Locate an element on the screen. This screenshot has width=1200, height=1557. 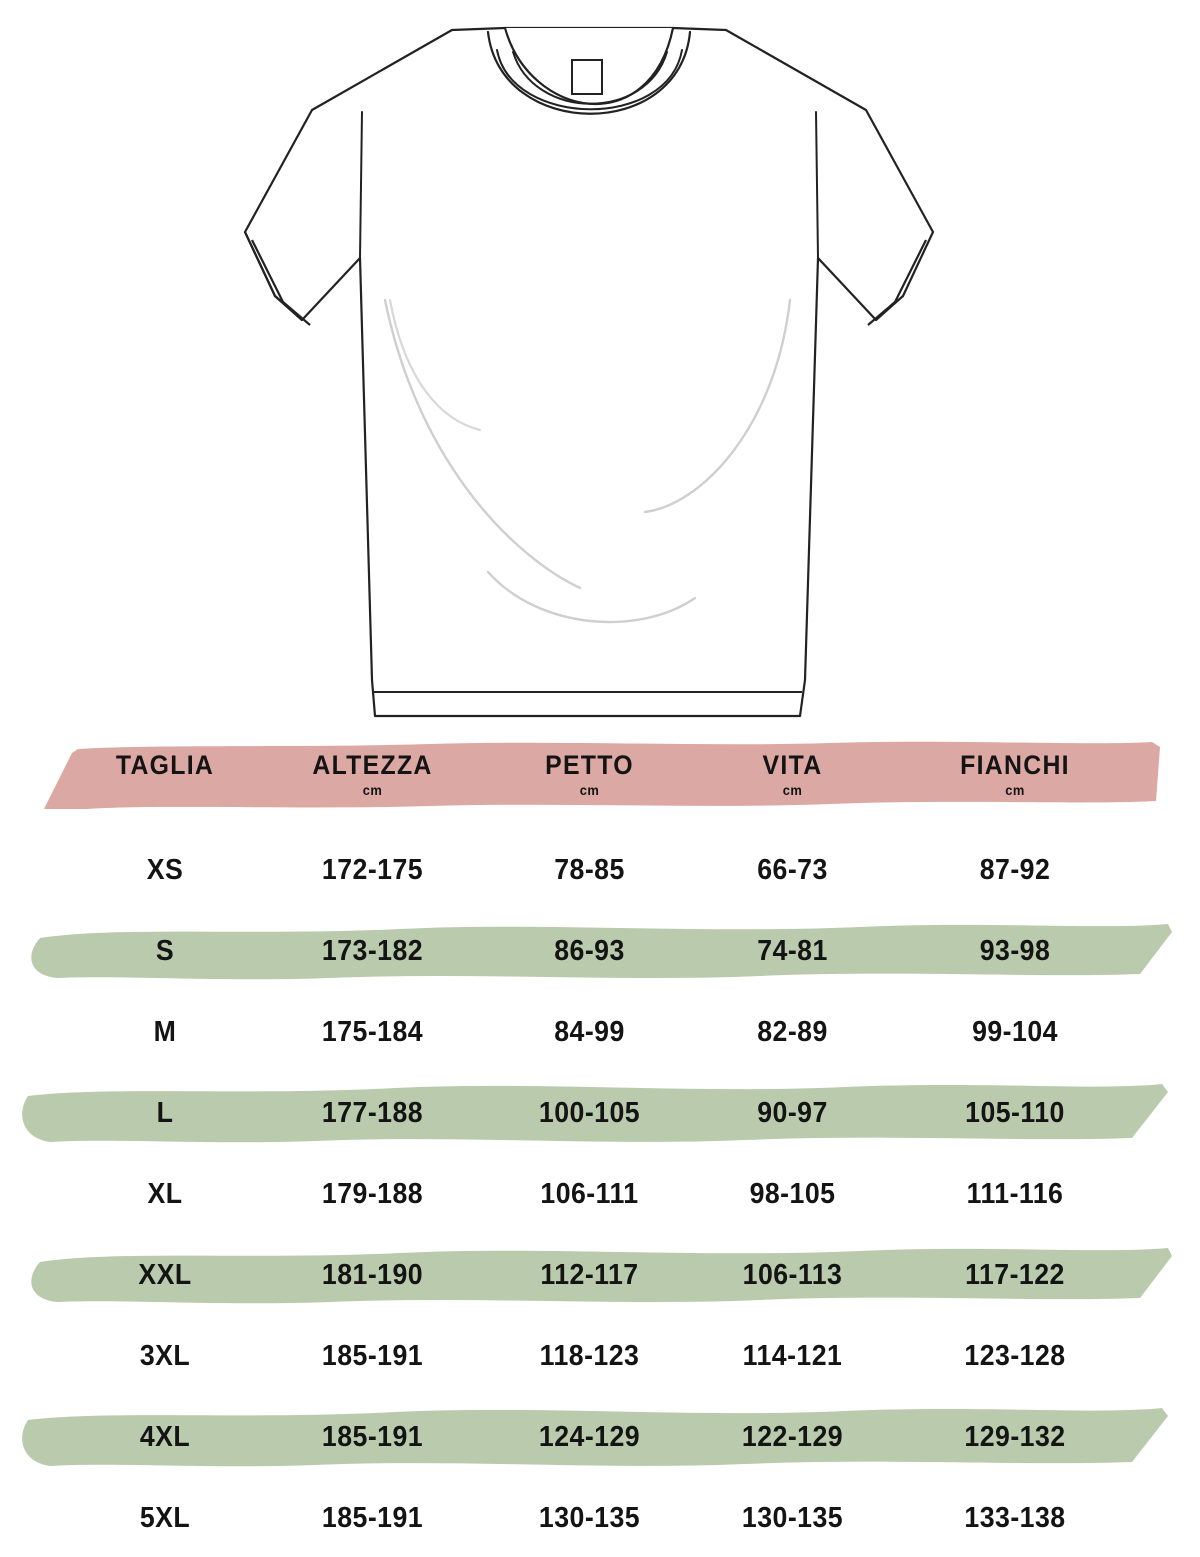
collar-rib-inner is located at coordinates (590, 78).